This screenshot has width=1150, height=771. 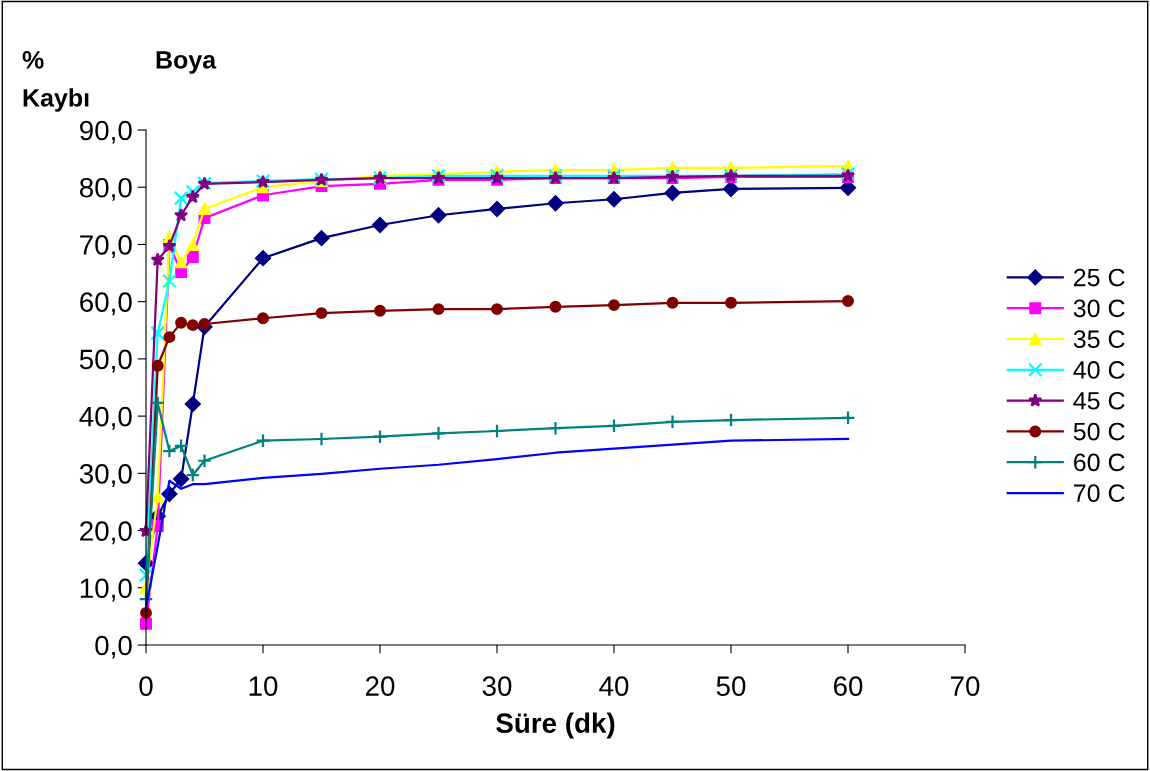 What do you see at coordinates (146, 686) in the screenshot?
I see `x-tick-label: 0` at bounding box center [146, 686].